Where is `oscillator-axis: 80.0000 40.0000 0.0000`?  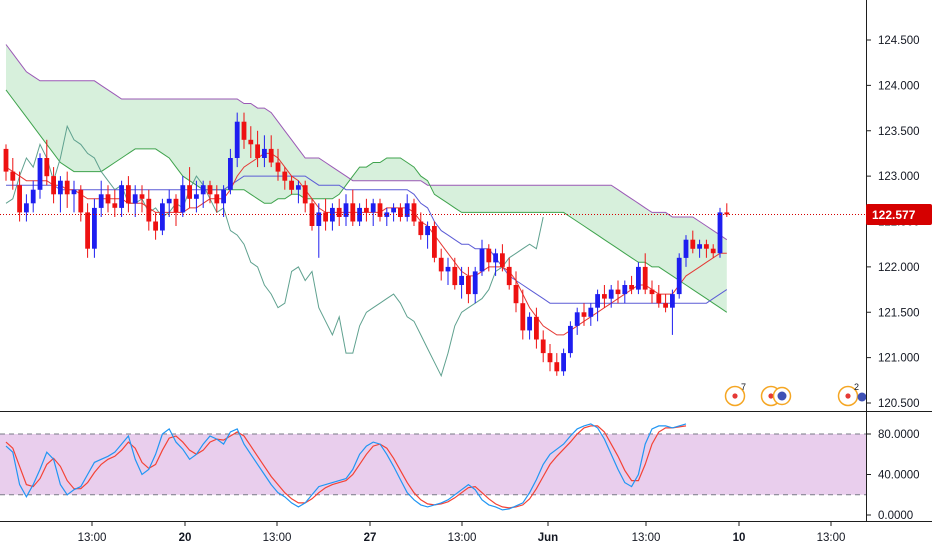 oscillator-axis: 80.0000 40.0000 0.0000 is located at coordinates (893, 475).